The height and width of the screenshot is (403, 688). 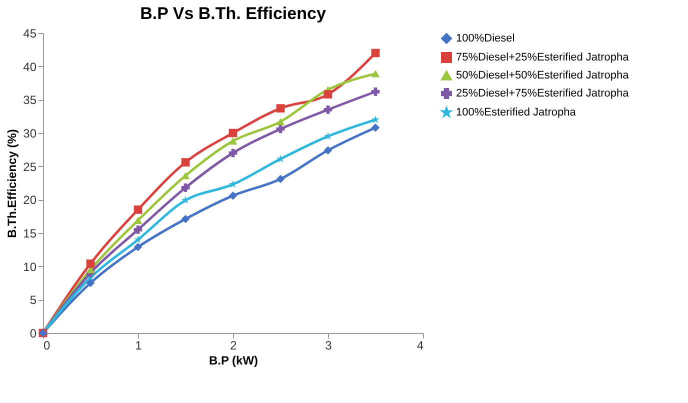 I want to click on chart-title: B.P Vs B.Th. Efficiency, so click(x=233, y=13).